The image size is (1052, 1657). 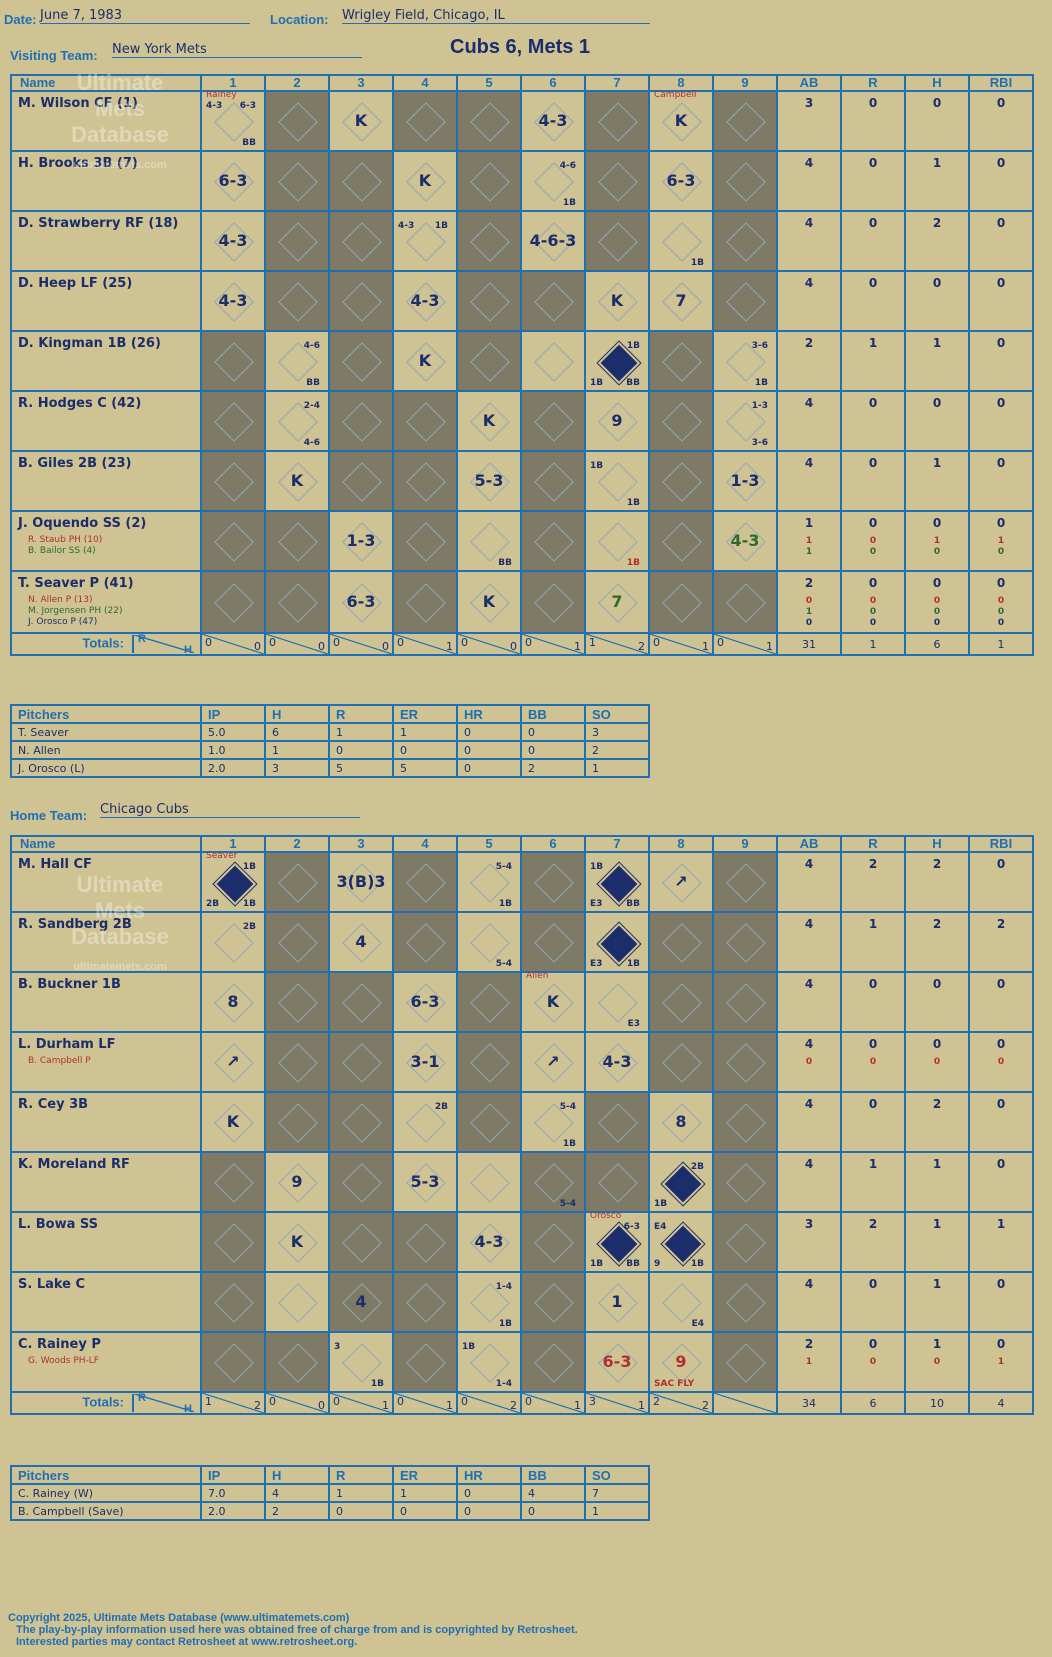 What do you see at coordinates (233, 732) in the screenshot?
I see `pitching-stat: 5.0` at bounding box center [233, 732].